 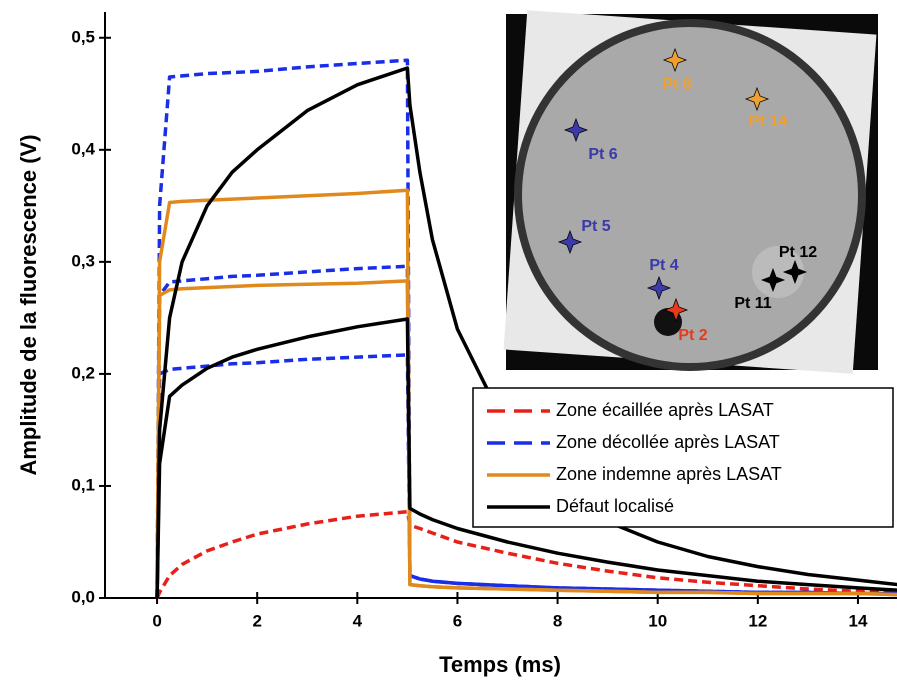 I want to click on y-tick-label: 0,3, so click(x=83, y=260).